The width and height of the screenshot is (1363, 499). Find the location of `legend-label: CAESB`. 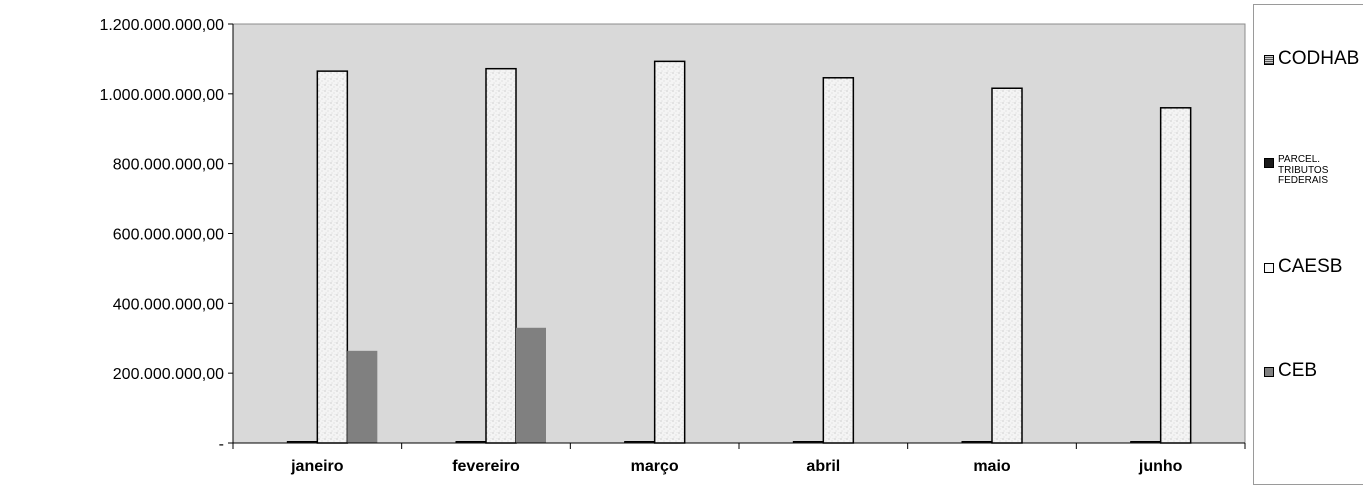

legend-label: CAESB is located at coordinates (1310, 266).